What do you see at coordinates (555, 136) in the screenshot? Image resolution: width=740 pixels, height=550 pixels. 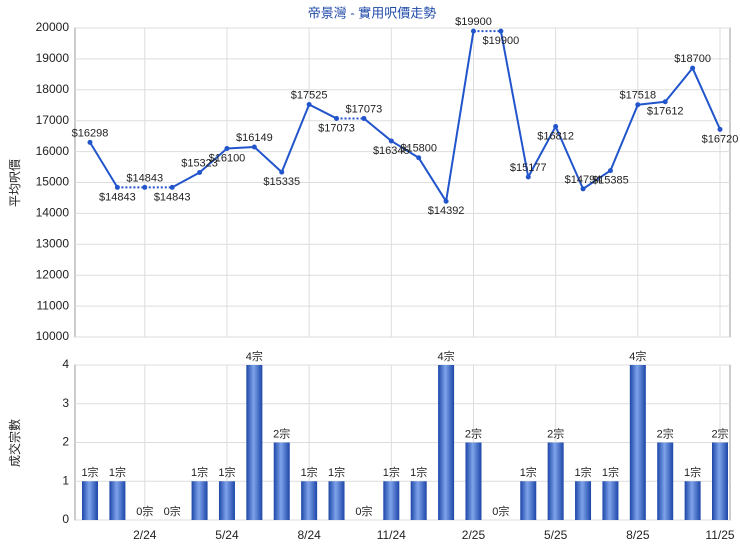 I see `data-label: $16812` at bounding box center [555, 136].